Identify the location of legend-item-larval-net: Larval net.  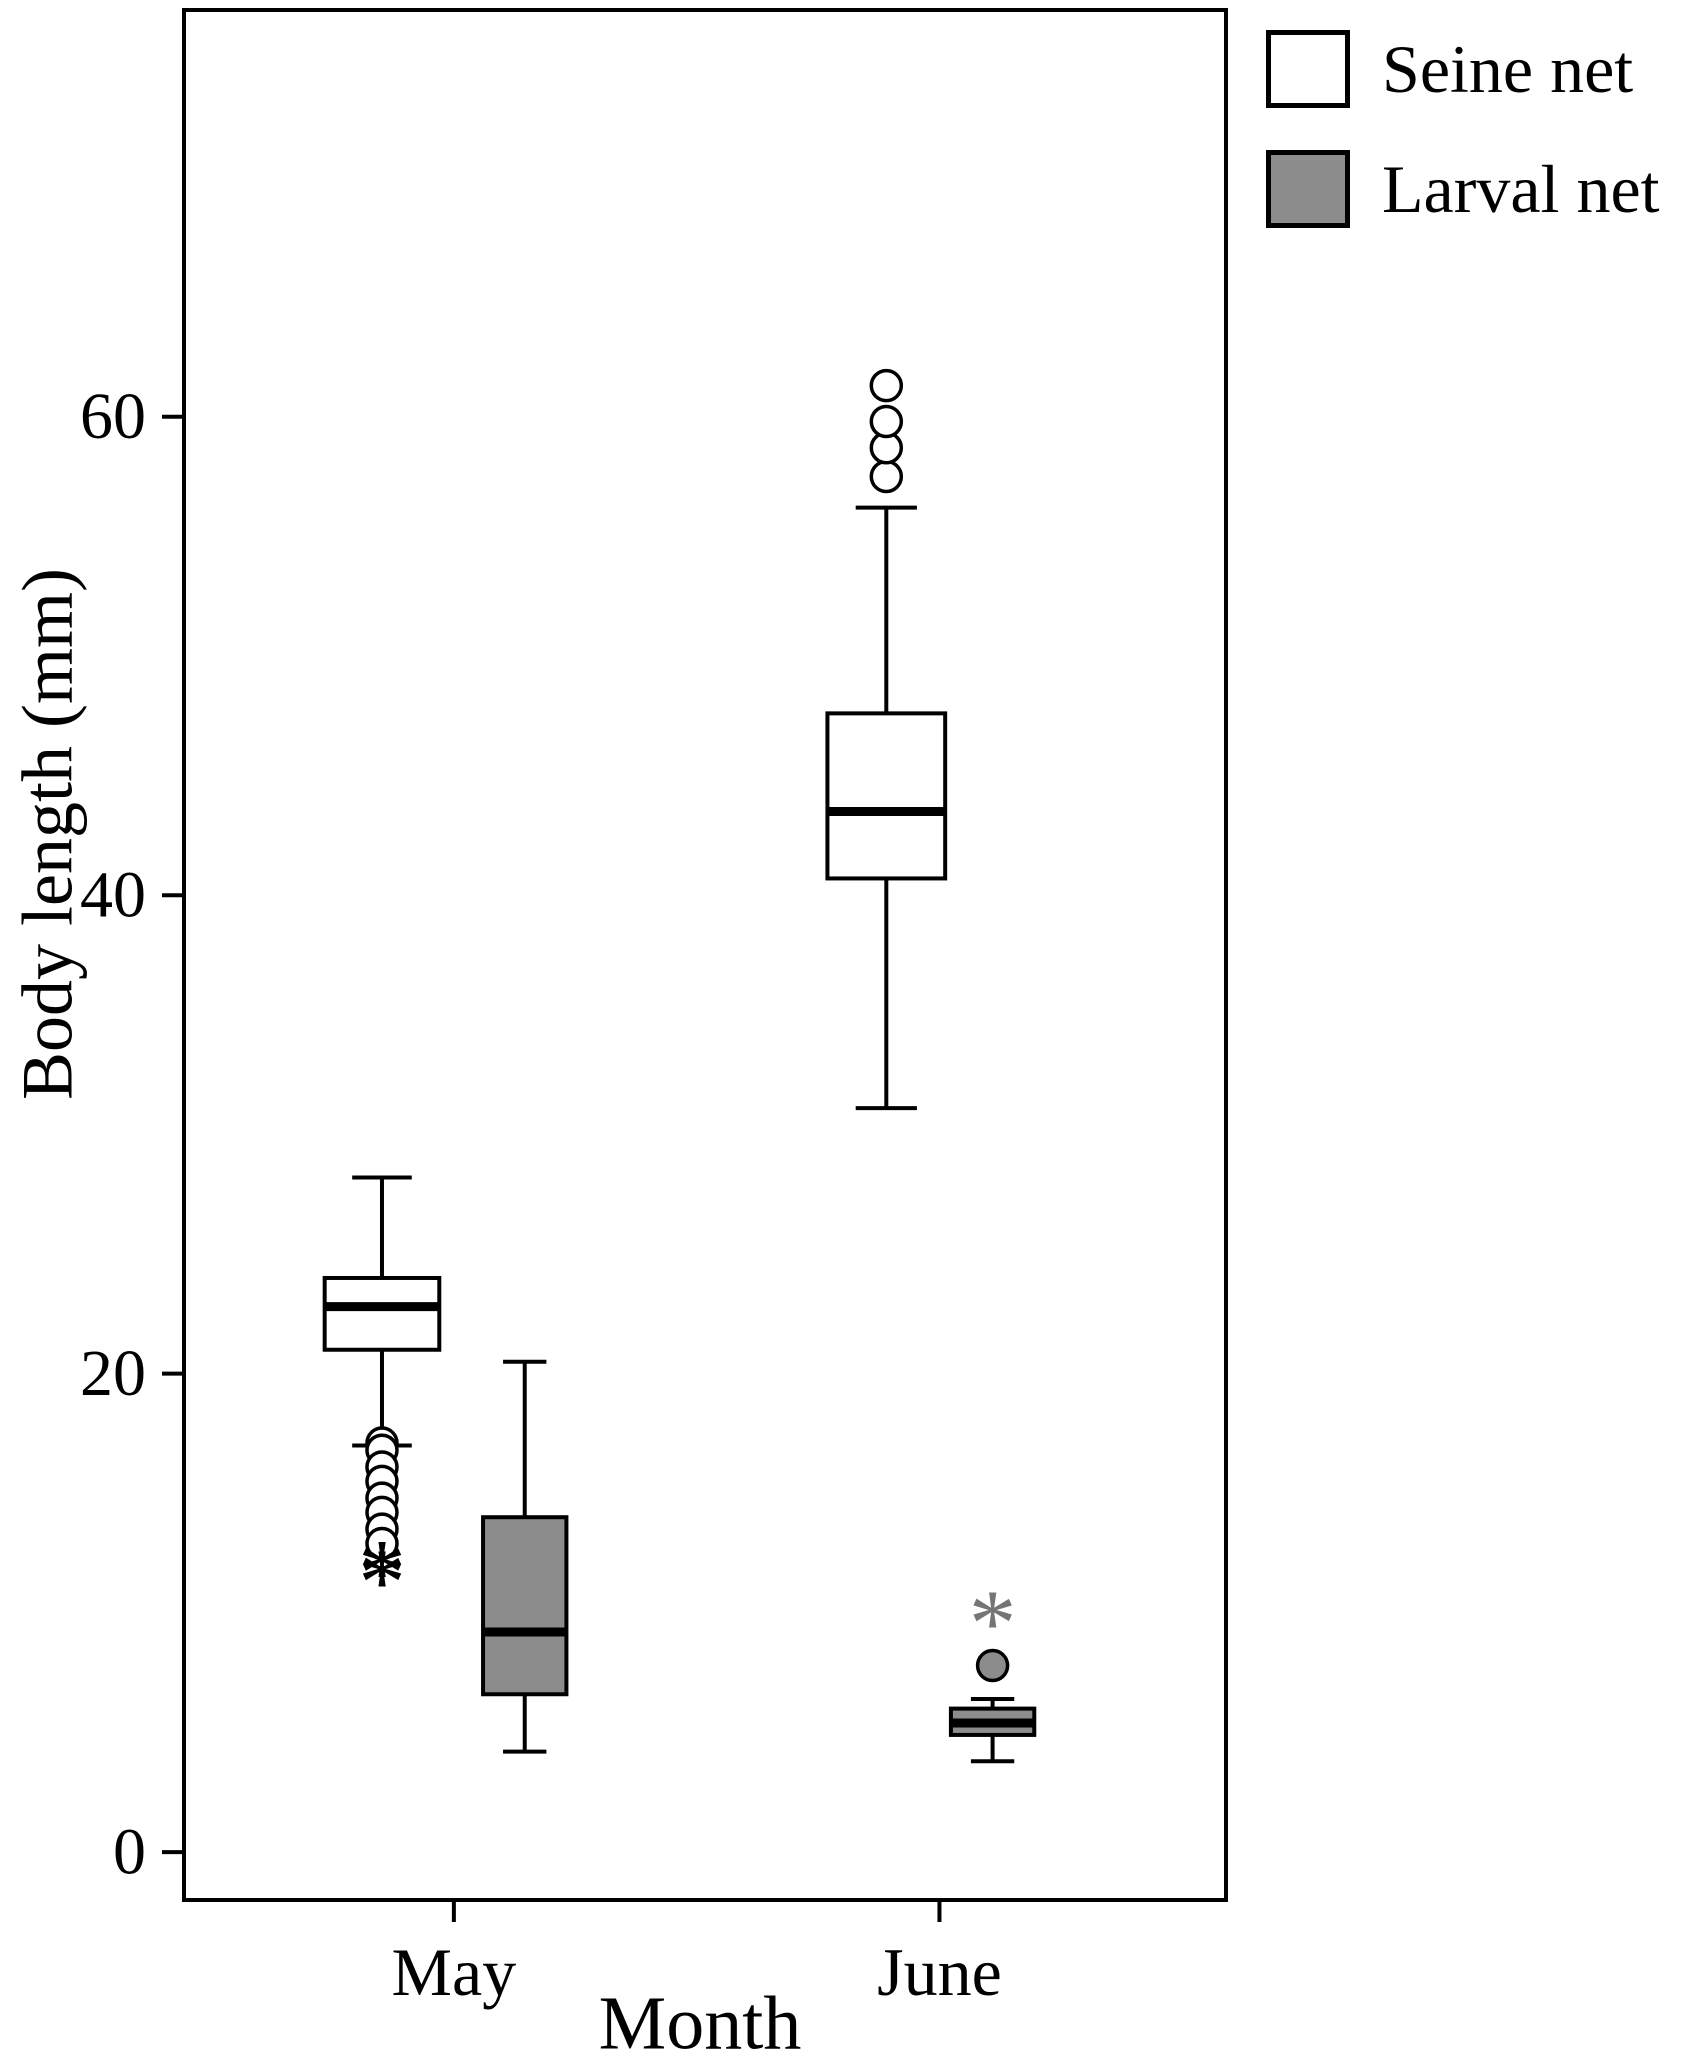
(1463, 189).